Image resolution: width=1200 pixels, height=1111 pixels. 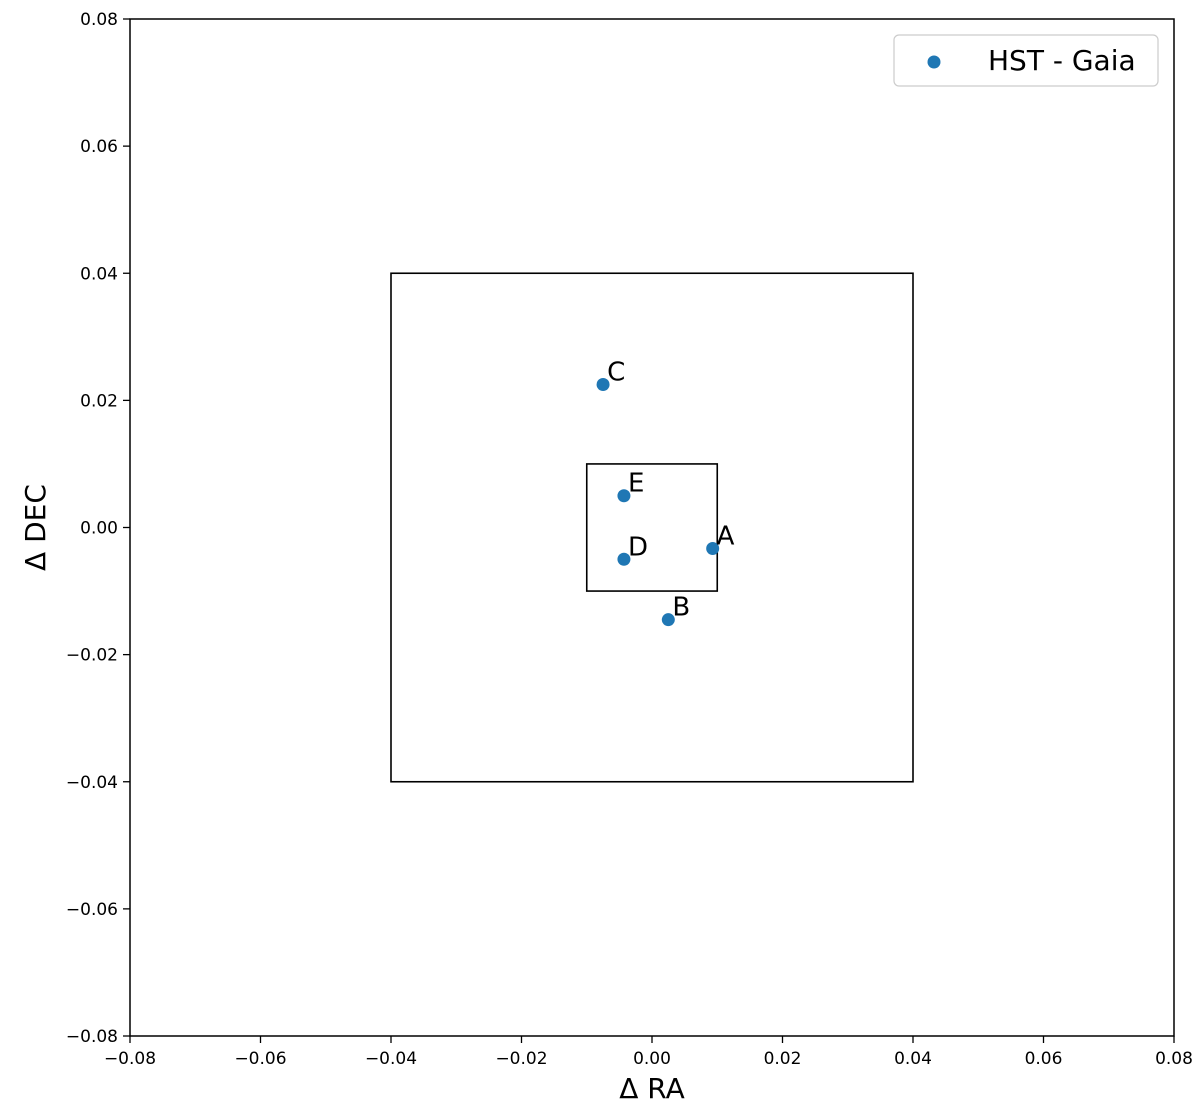 I want to click on legend-box, so click(x=1026, y=60).